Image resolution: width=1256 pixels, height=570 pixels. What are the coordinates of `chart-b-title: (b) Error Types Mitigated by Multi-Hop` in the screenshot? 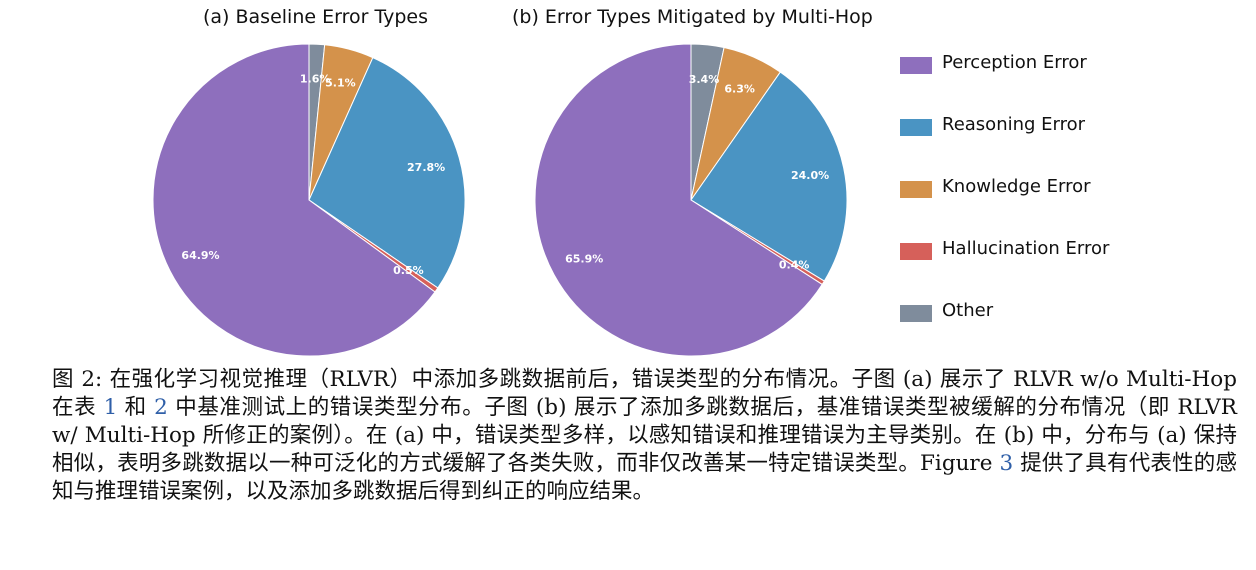 It's located at (692, 17).